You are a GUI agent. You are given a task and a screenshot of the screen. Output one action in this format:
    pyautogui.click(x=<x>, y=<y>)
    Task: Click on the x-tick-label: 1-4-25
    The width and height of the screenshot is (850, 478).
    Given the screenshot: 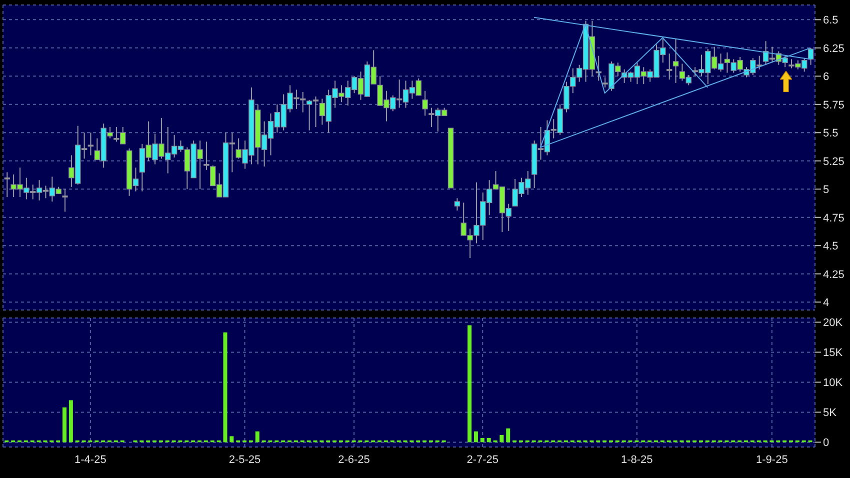 What is the action you would take?
    pyautogui.click(x=90, y=460)
    